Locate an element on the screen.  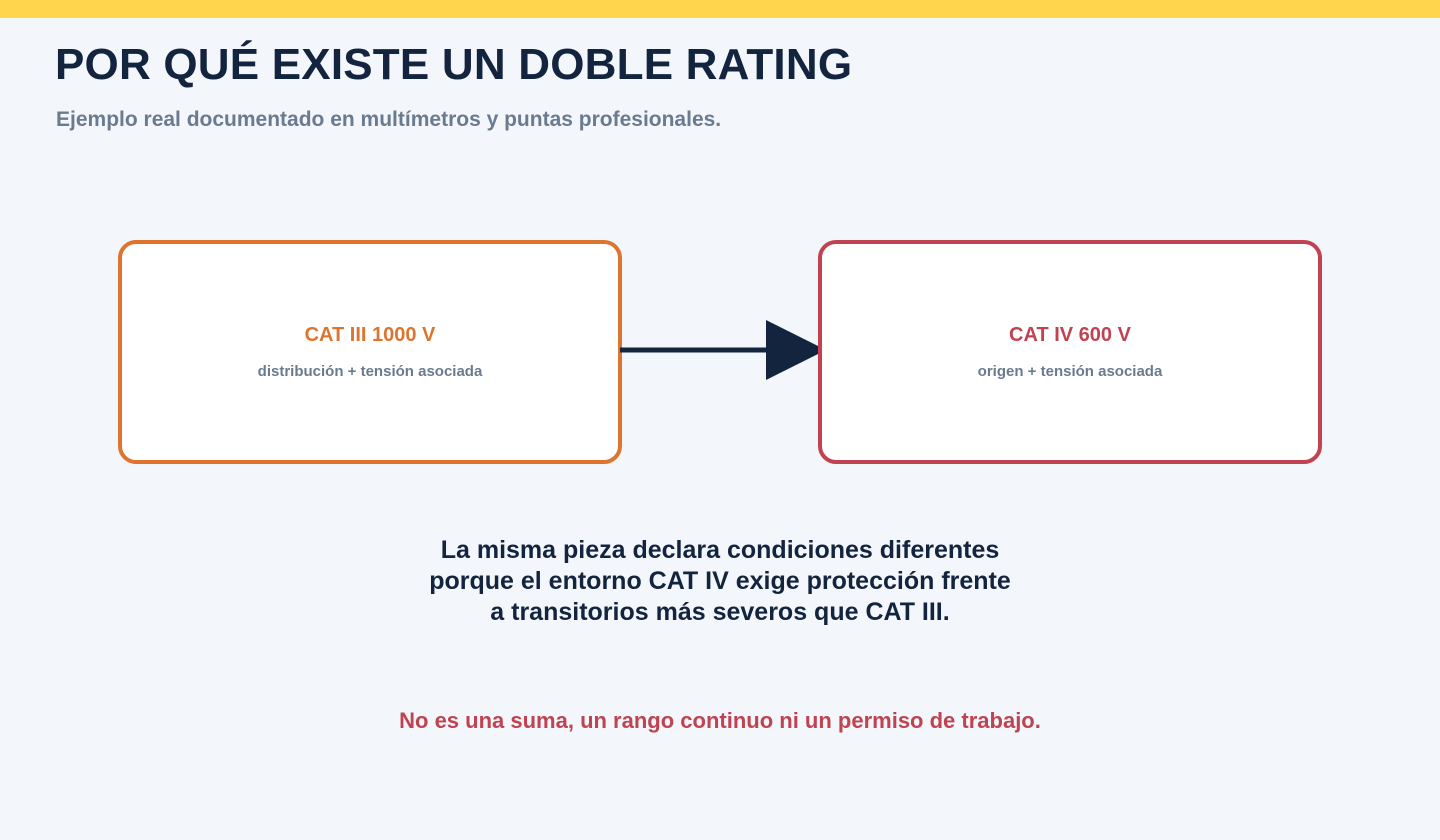
arrow-right-icon is located at coordinates (723, 350).